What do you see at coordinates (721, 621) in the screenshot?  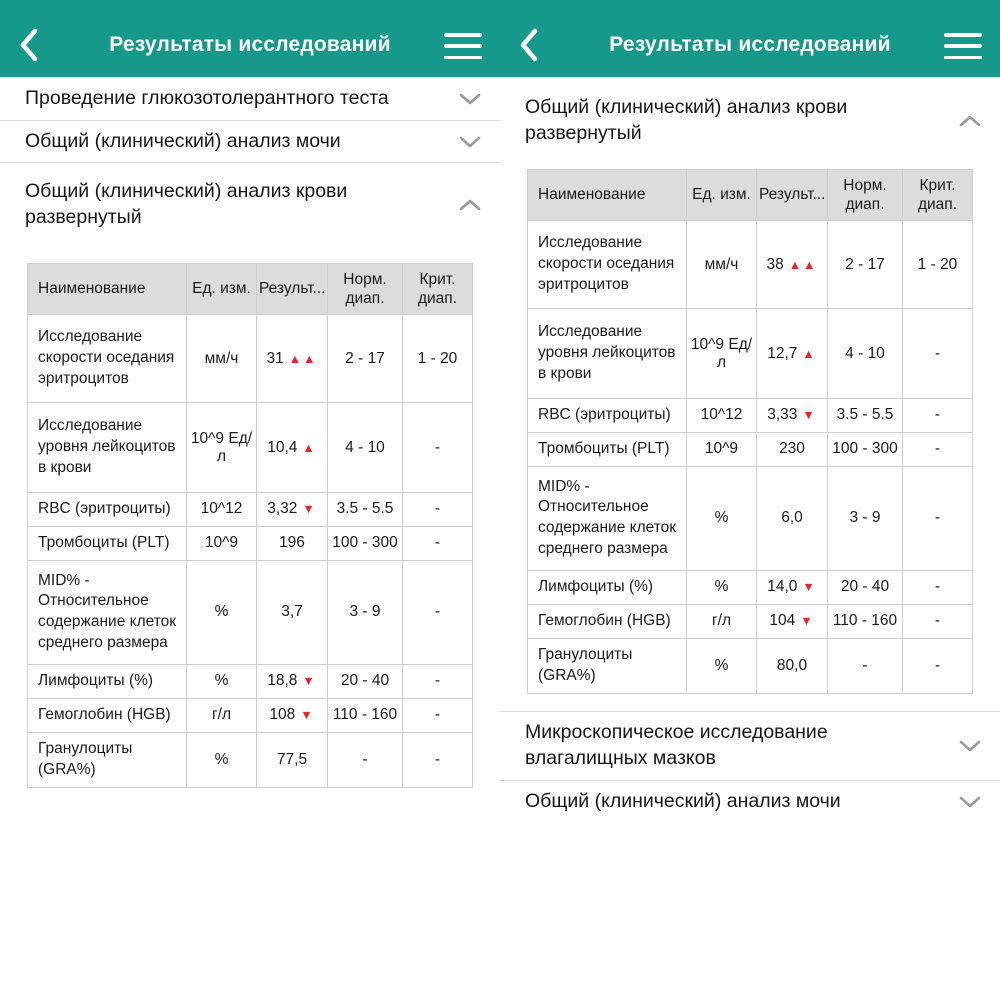 I see `cell-unit: г/л` at bounding box center [721, 621].